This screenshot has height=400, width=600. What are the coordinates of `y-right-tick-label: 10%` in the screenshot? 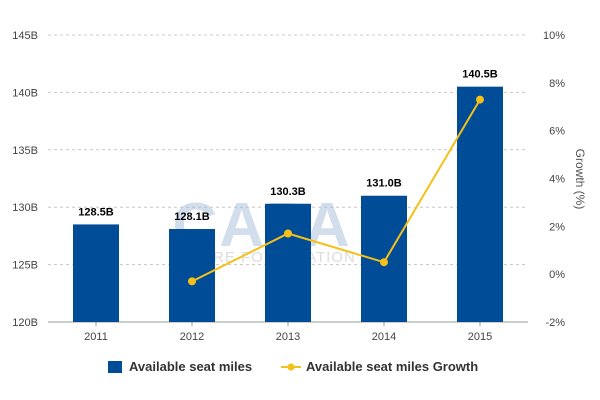 It's located at (554, 36).